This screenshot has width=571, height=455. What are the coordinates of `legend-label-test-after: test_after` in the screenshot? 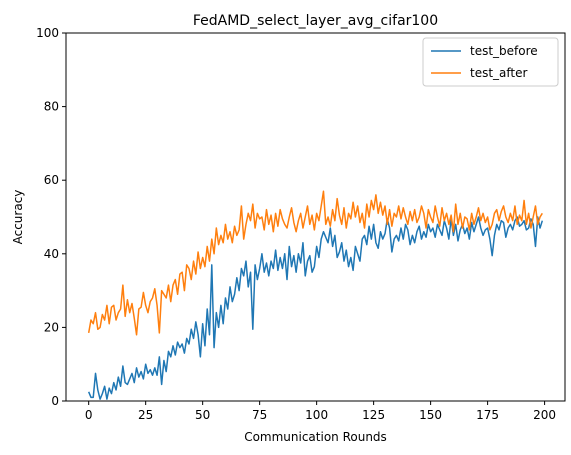 It's located at (499, 73).